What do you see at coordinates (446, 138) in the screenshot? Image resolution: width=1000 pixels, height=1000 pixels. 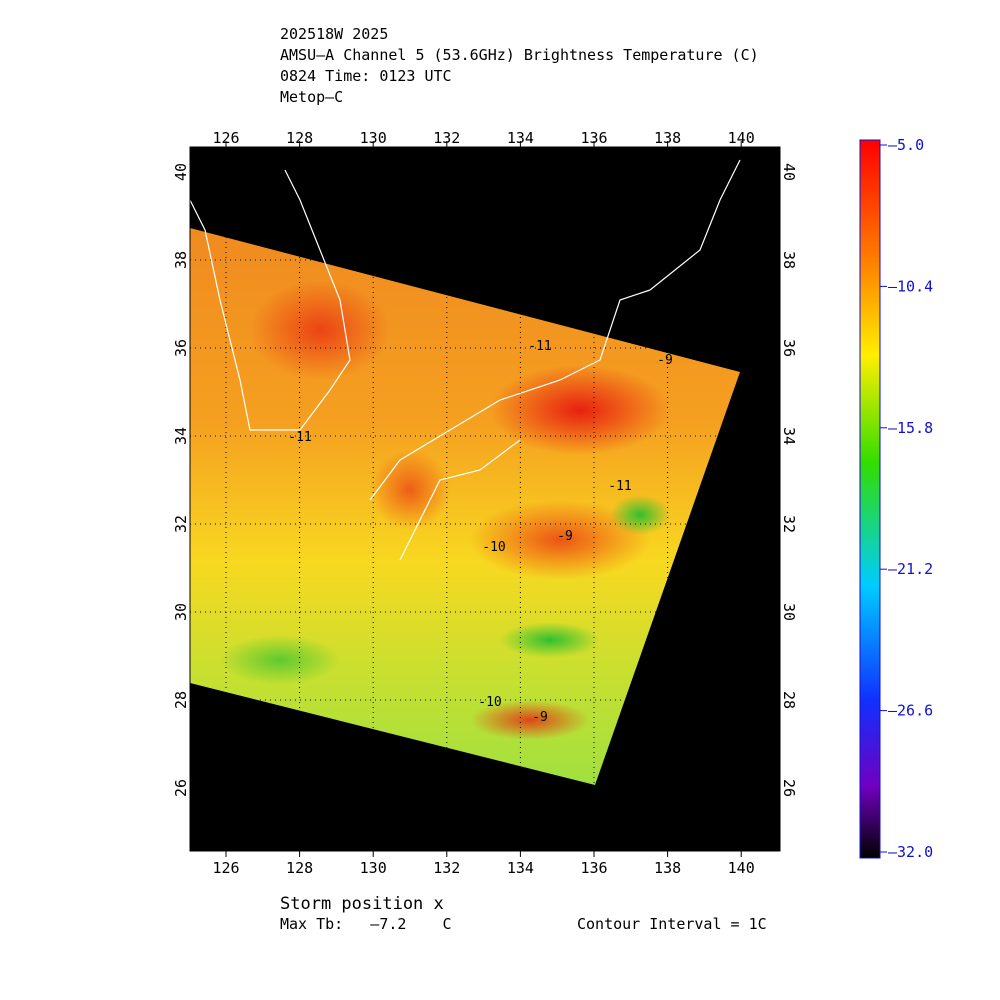 I see `lon-label-top: 132` at bounding box center [446, 138].